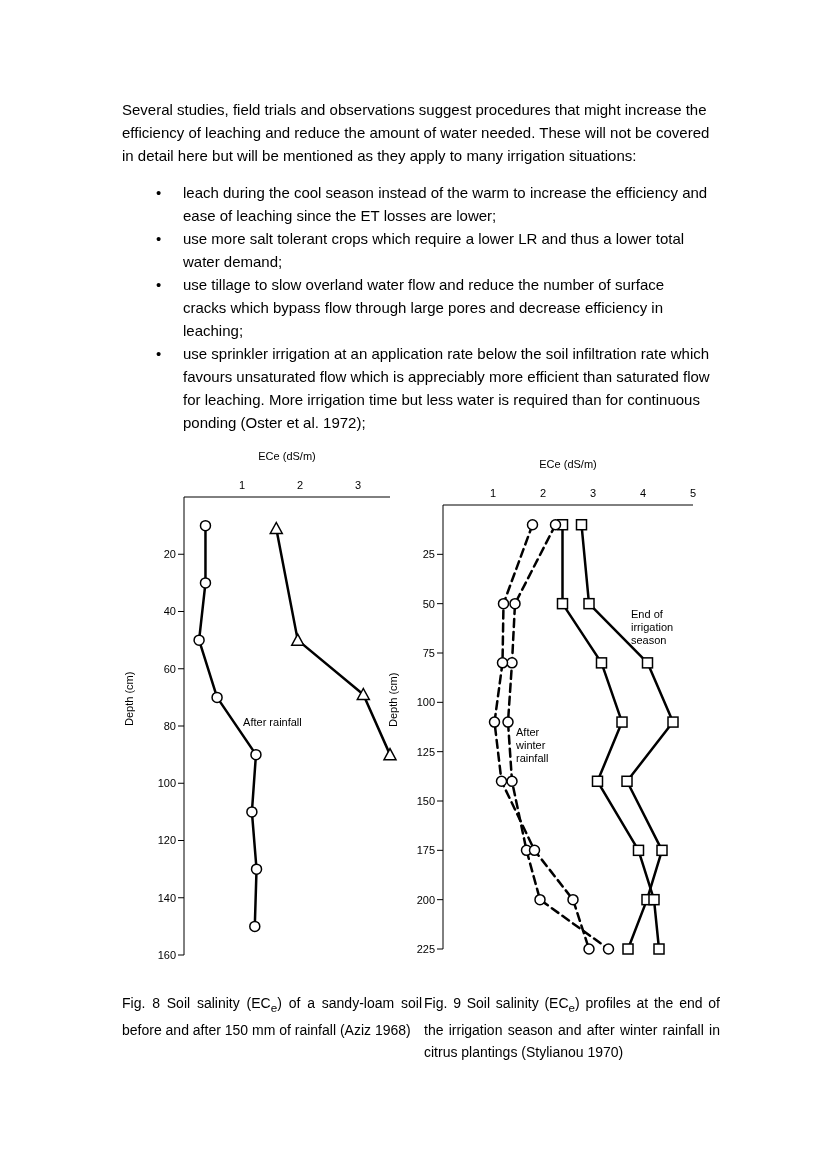  What do you see at coordinates (169, 554) in the screenshot?
I see `y-tick-label: 20` at bounding box center [169, 554].